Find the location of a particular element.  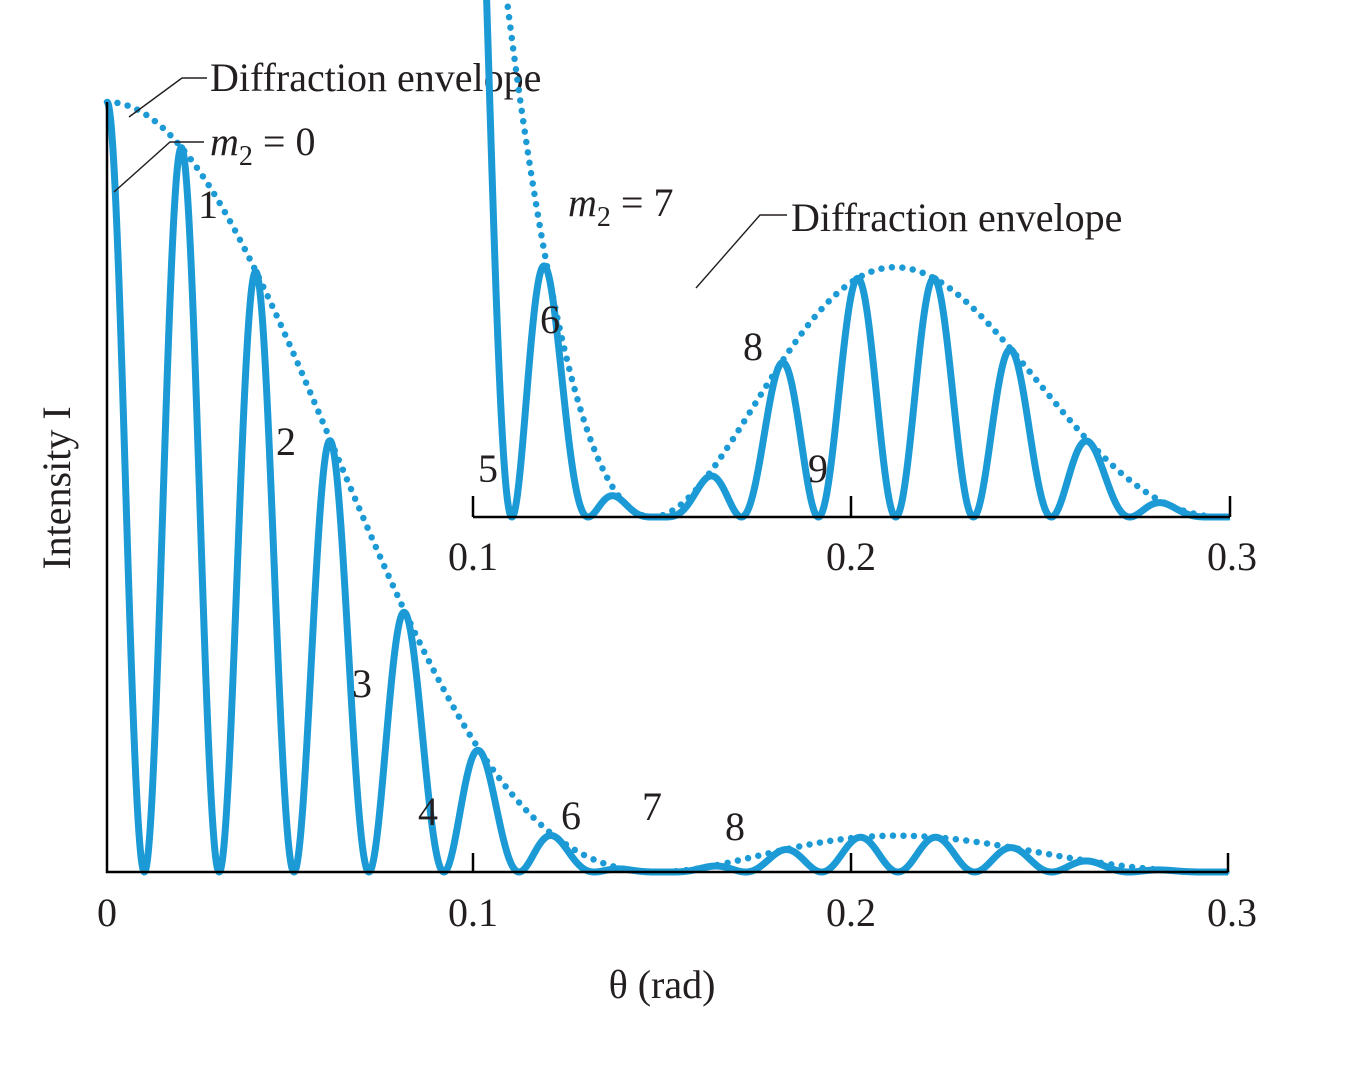

inset-m2-symbol: m is located at coordinates (582, 202).